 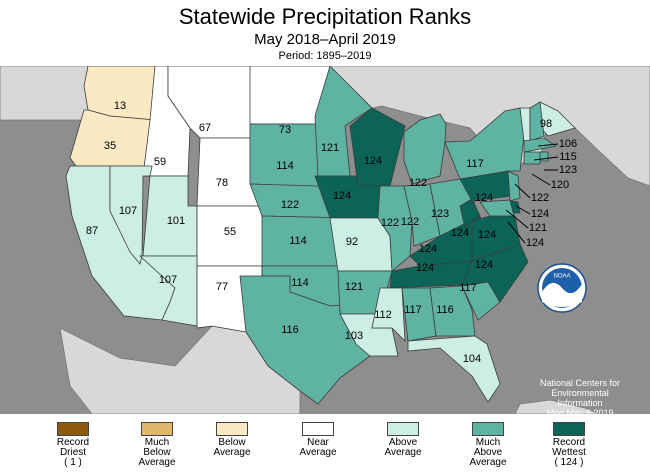 I want to click on state-fl, so click(x=454, y=369).